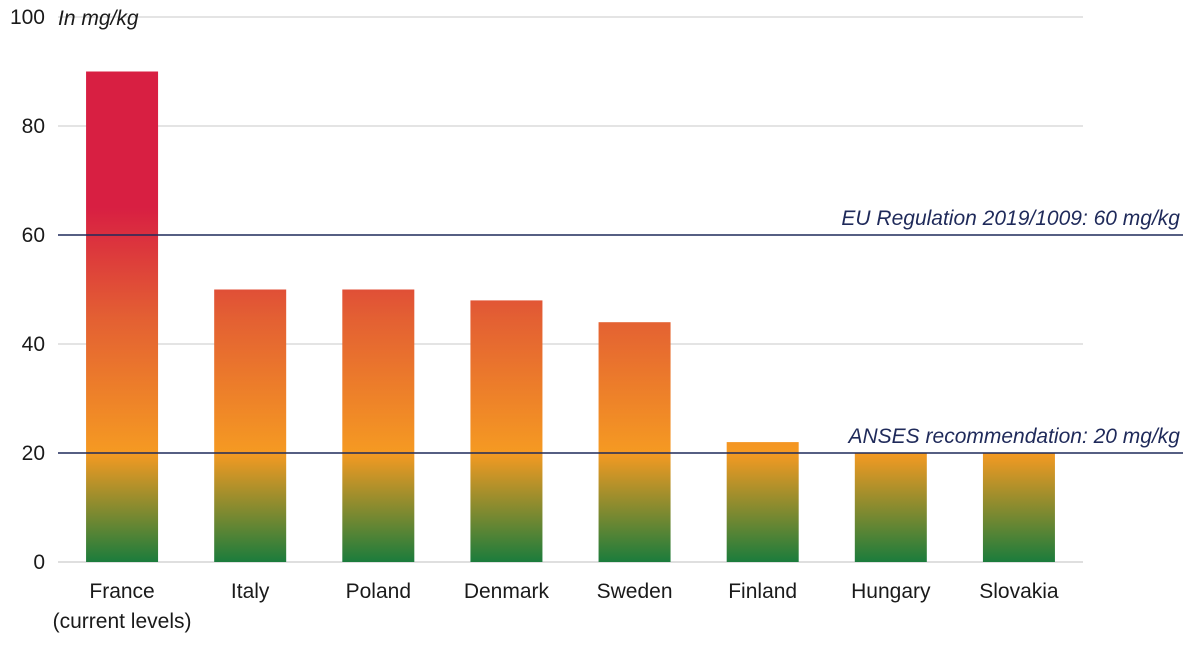 The height and width of the screenshot is (645, 1200). I want to click on x-tick-label: Slovakia, so click(1019, 591).